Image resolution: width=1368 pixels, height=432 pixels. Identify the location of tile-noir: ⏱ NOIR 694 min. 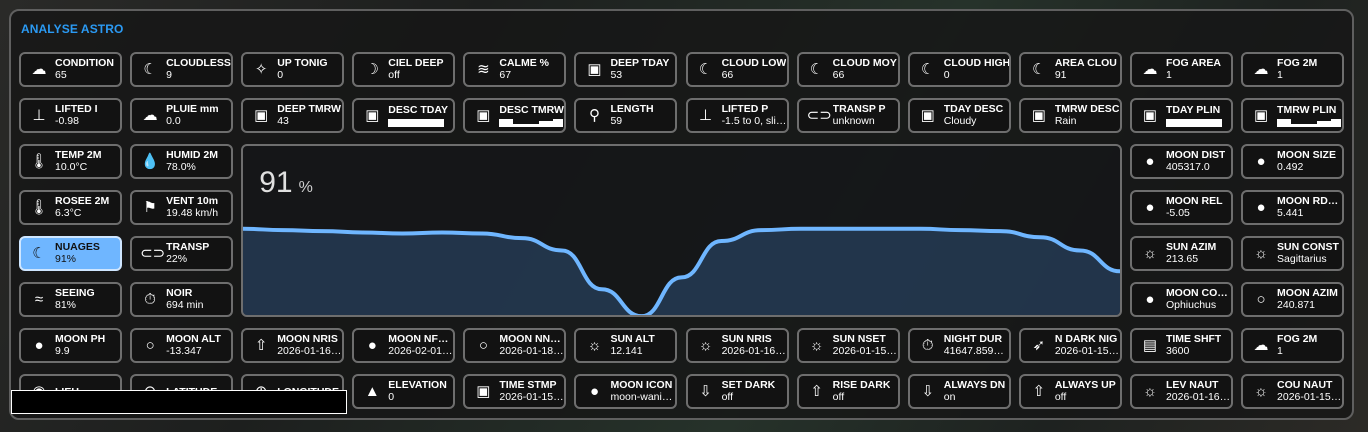
(182, 299).